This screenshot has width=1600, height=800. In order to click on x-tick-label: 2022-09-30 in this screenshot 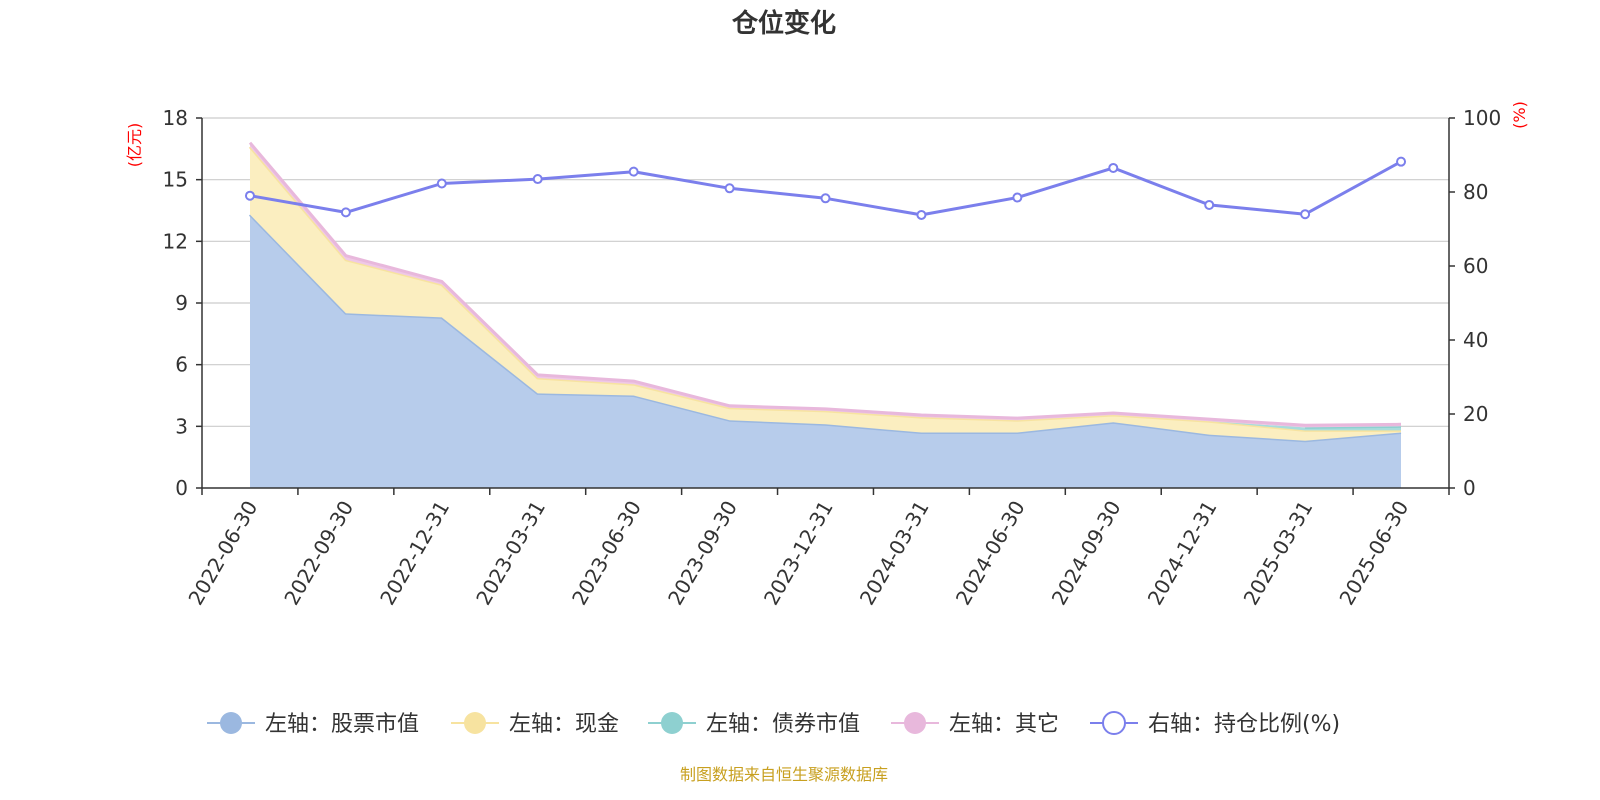, I will do `click(318, 553)`.